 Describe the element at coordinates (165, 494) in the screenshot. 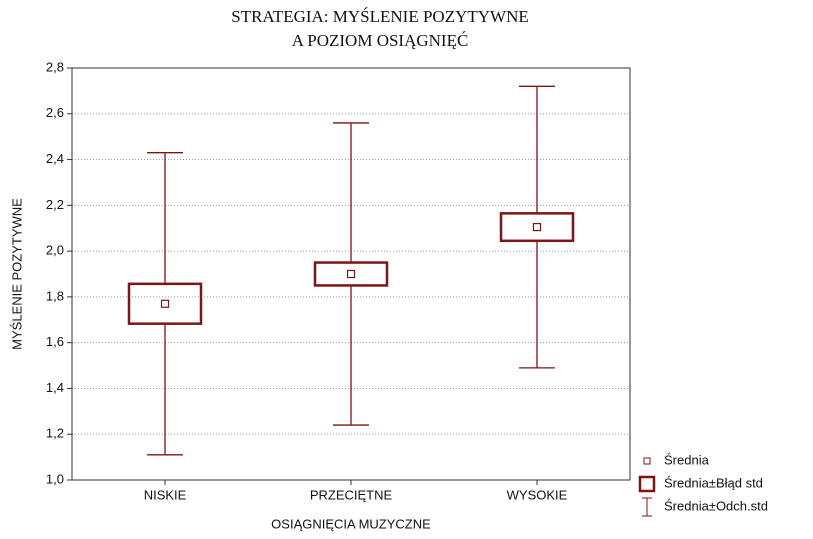

I see `x-tick-label: NISKIE` at that location.